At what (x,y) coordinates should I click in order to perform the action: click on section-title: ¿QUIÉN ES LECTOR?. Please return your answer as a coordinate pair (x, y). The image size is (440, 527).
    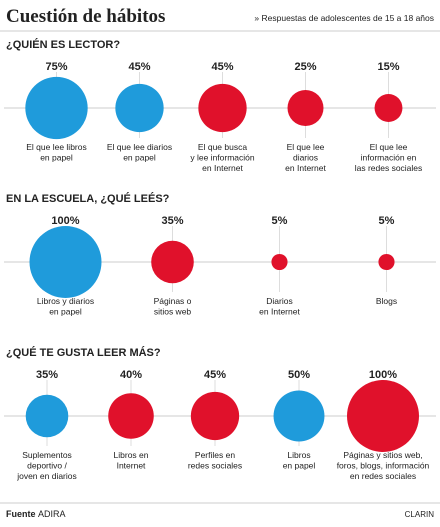
    Looking at the image, I should click on (63, 44).